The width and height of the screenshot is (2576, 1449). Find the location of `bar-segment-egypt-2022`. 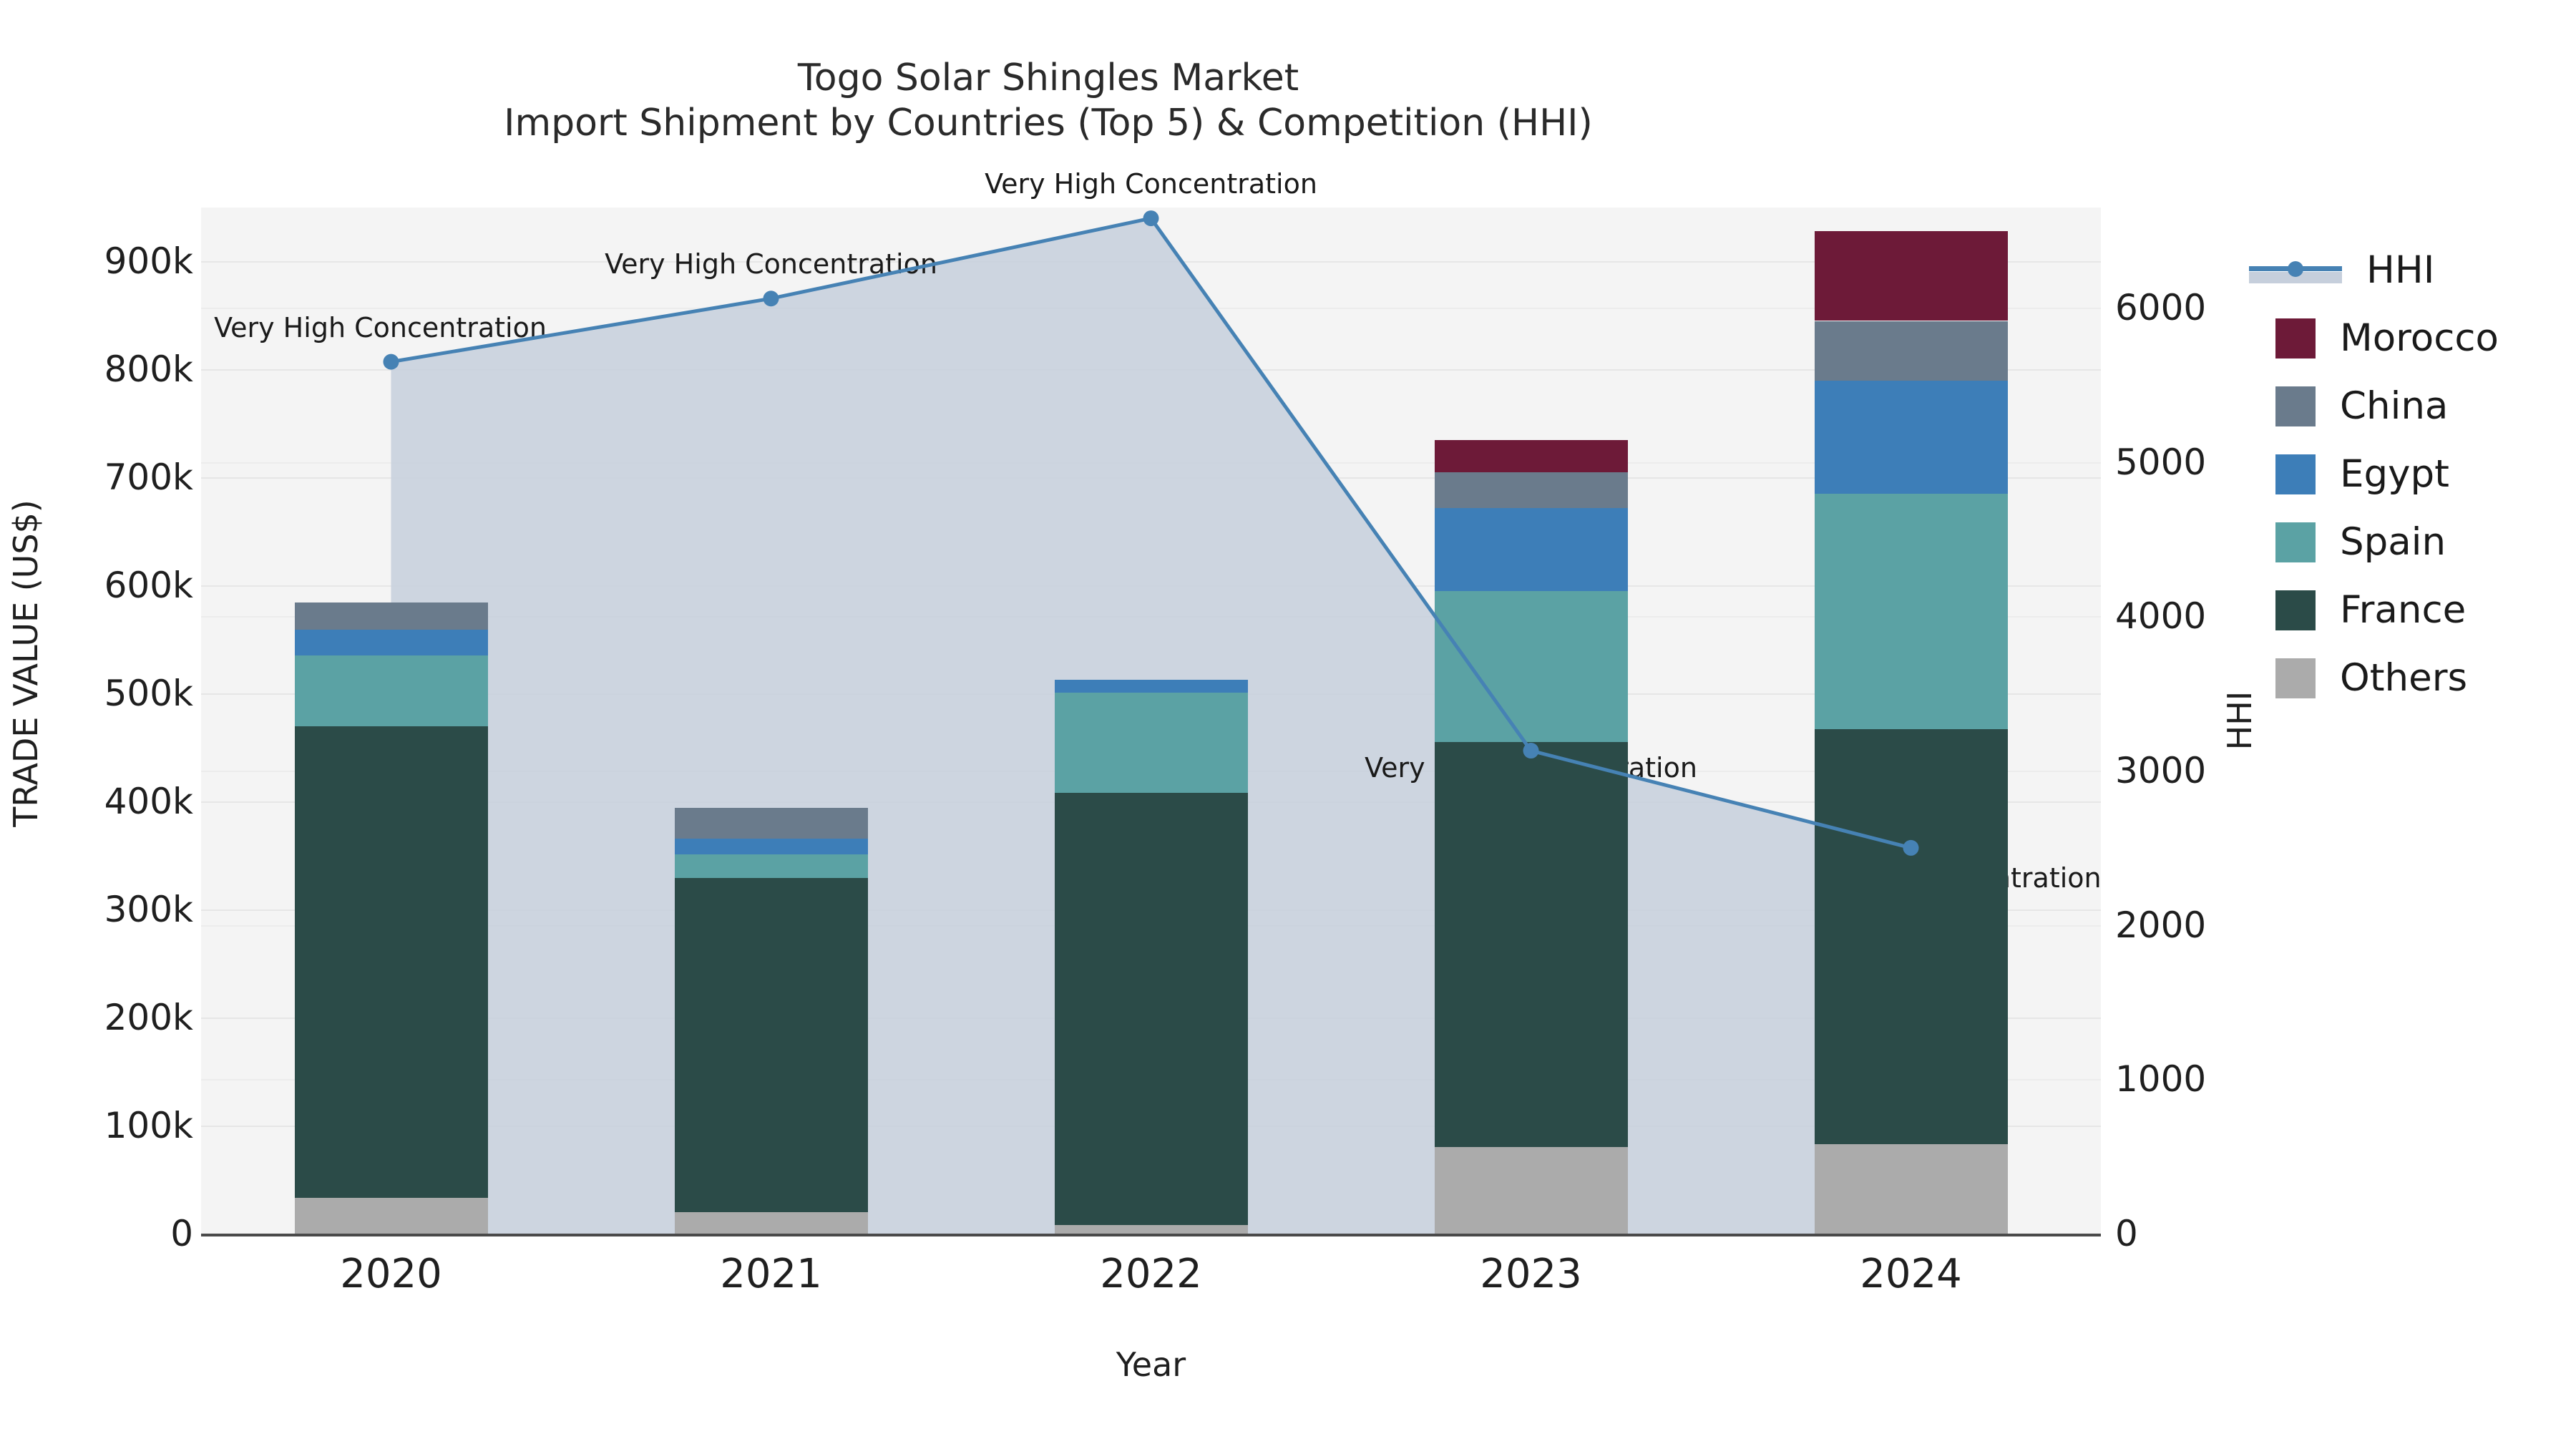

bar-segment-egypt-2022 is located at coordinates (1151, 686).